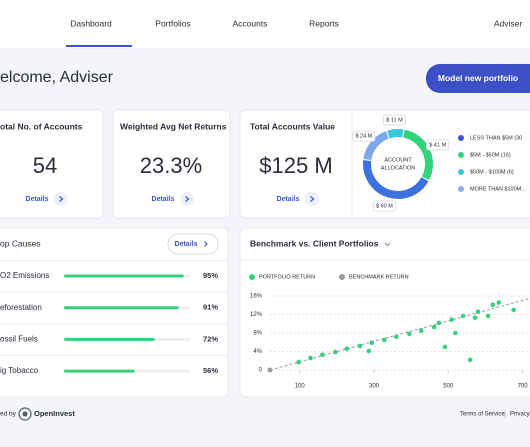 The height and width of the screenshot is (447, 530). I want to click on nav-tab: Portfolios, so click(172, 23).